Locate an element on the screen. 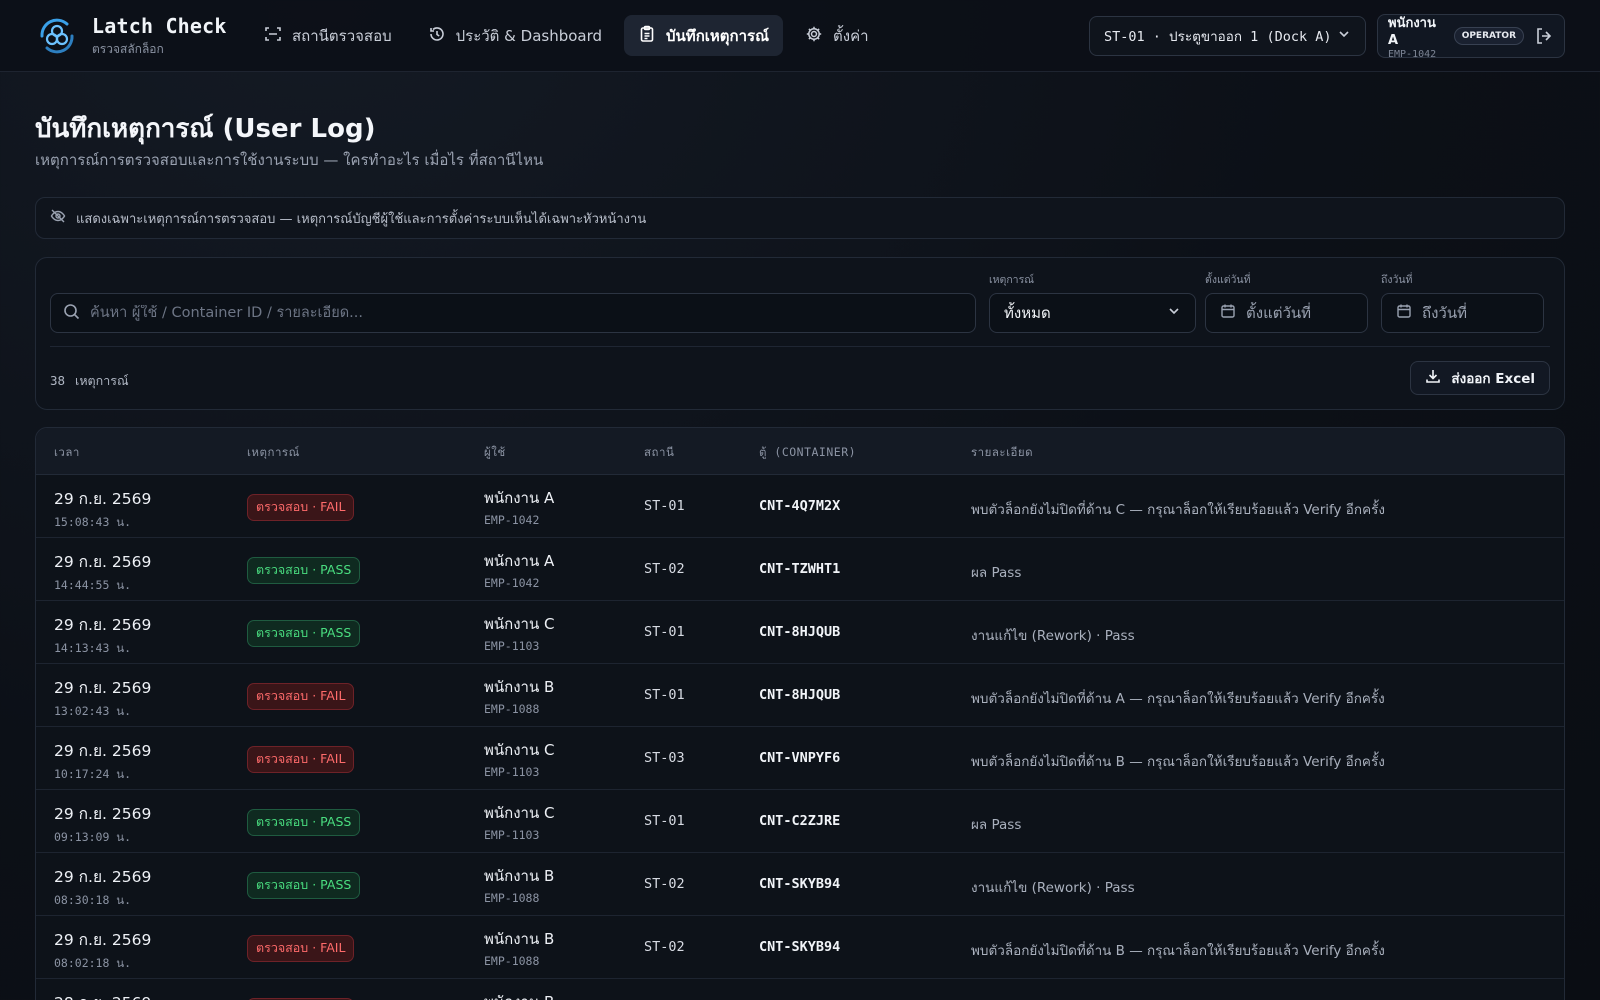 Image resolution: width=1600 pixels, height=1000 pixels. search-box is located at coordinates (513, 313).